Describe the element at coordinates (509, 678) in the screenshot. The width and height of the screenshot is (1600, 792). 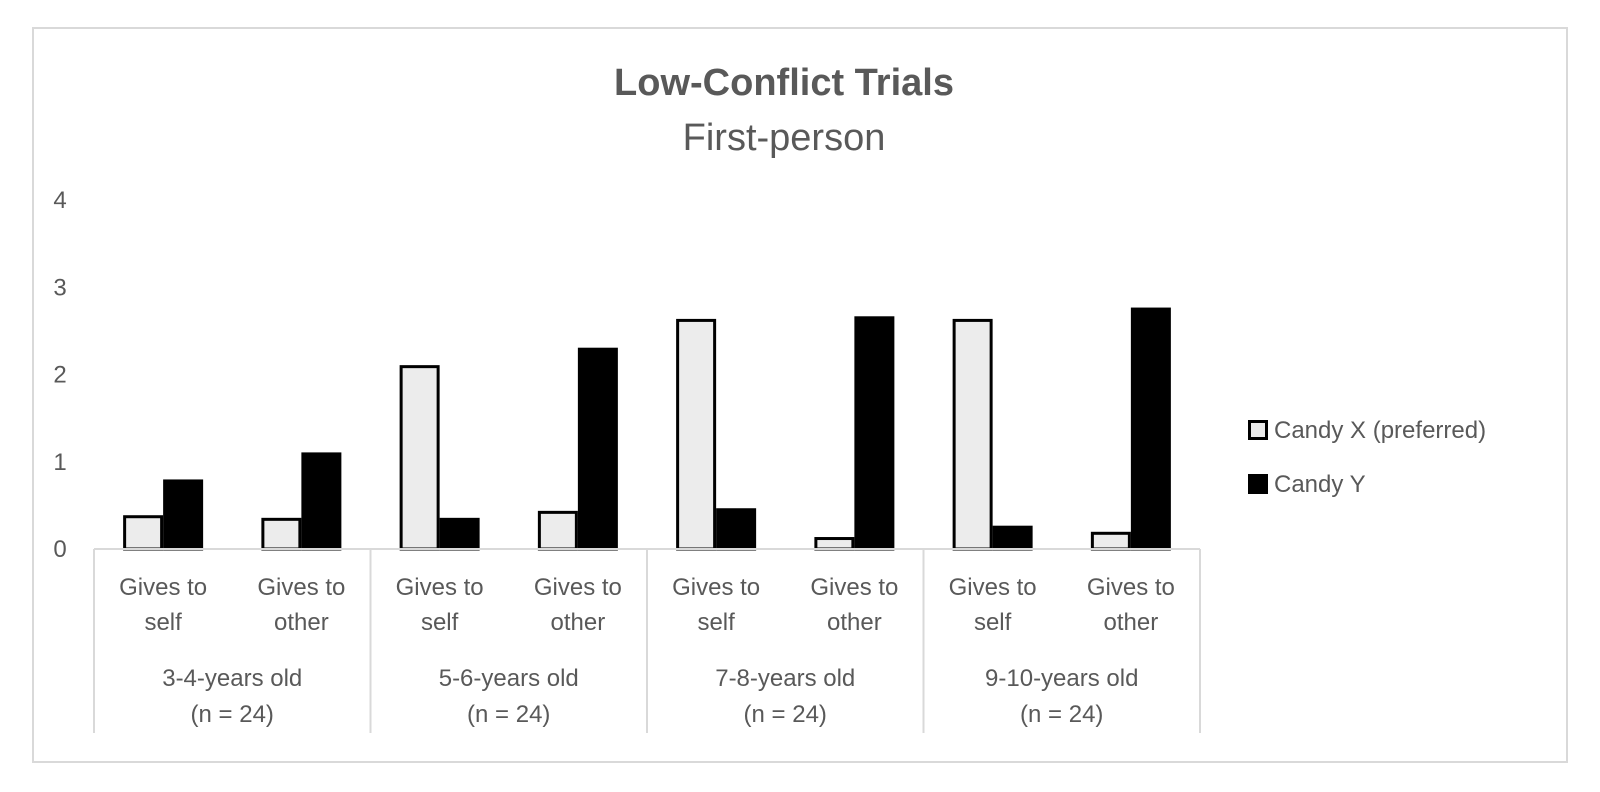
I see `group-label-line1: 5-6-years old` at that location.